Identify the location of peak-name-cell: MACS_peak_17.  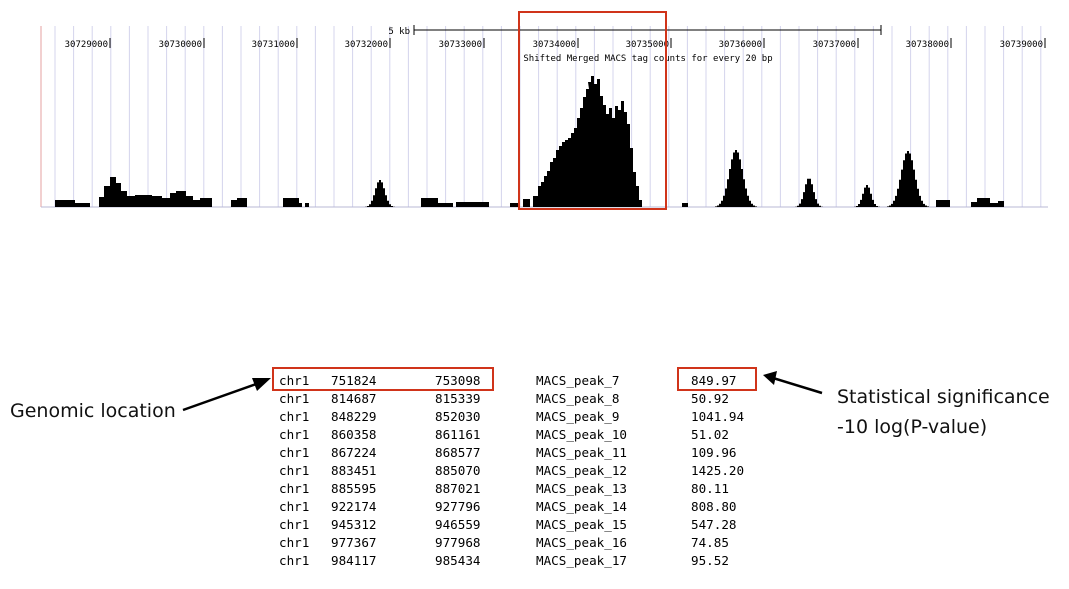
(581, 560).